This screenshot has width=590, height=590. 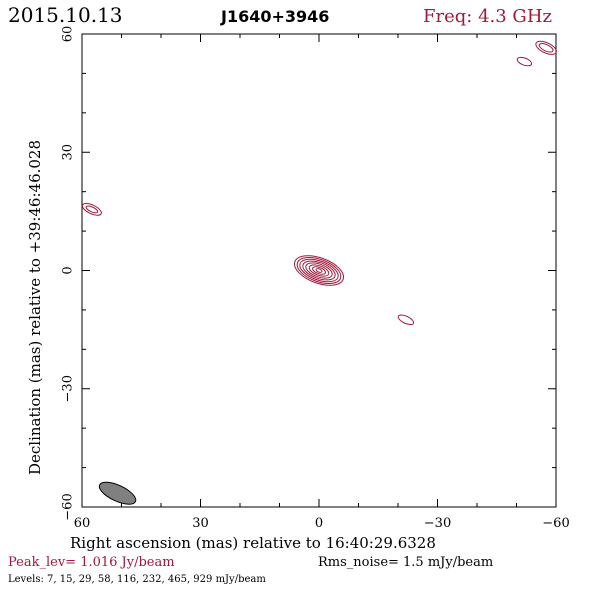 What do you see at coordinates (555, 523) in the screenshot?
I see `x-tick-label: −60` at bounding box center [555, 523].